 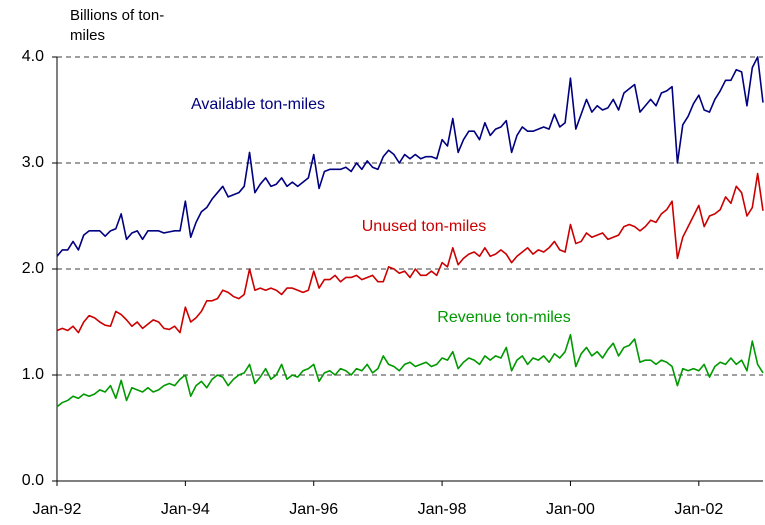 I want to click on x-tick-label: Jan-02, so click(x=698, y=509).